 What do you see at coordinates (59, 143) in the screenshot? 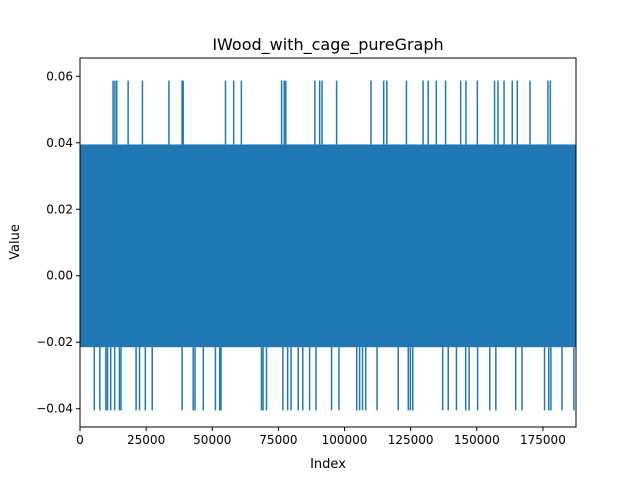
I see `y-tick-label: 0.04` at bounding box center [59, 143].